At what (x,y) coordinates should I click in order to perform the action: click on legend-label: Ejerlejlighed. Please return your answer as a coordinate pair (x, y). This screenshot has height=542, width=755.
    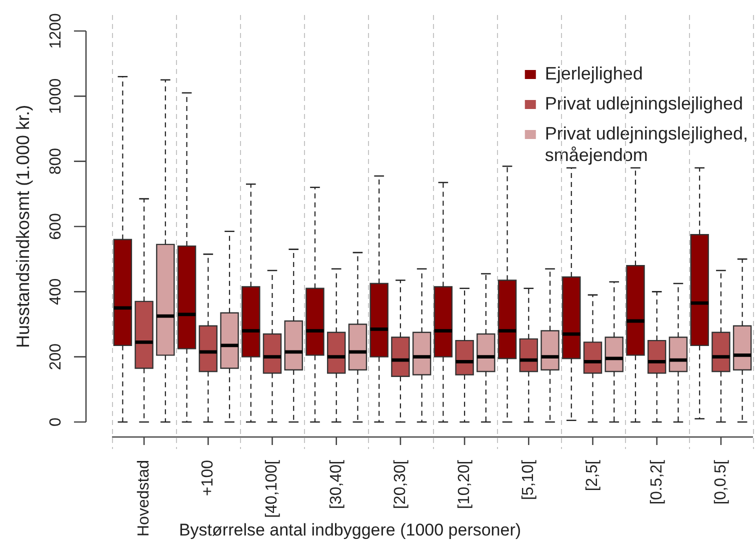
    Looking at the image, I should click on (593, 73).